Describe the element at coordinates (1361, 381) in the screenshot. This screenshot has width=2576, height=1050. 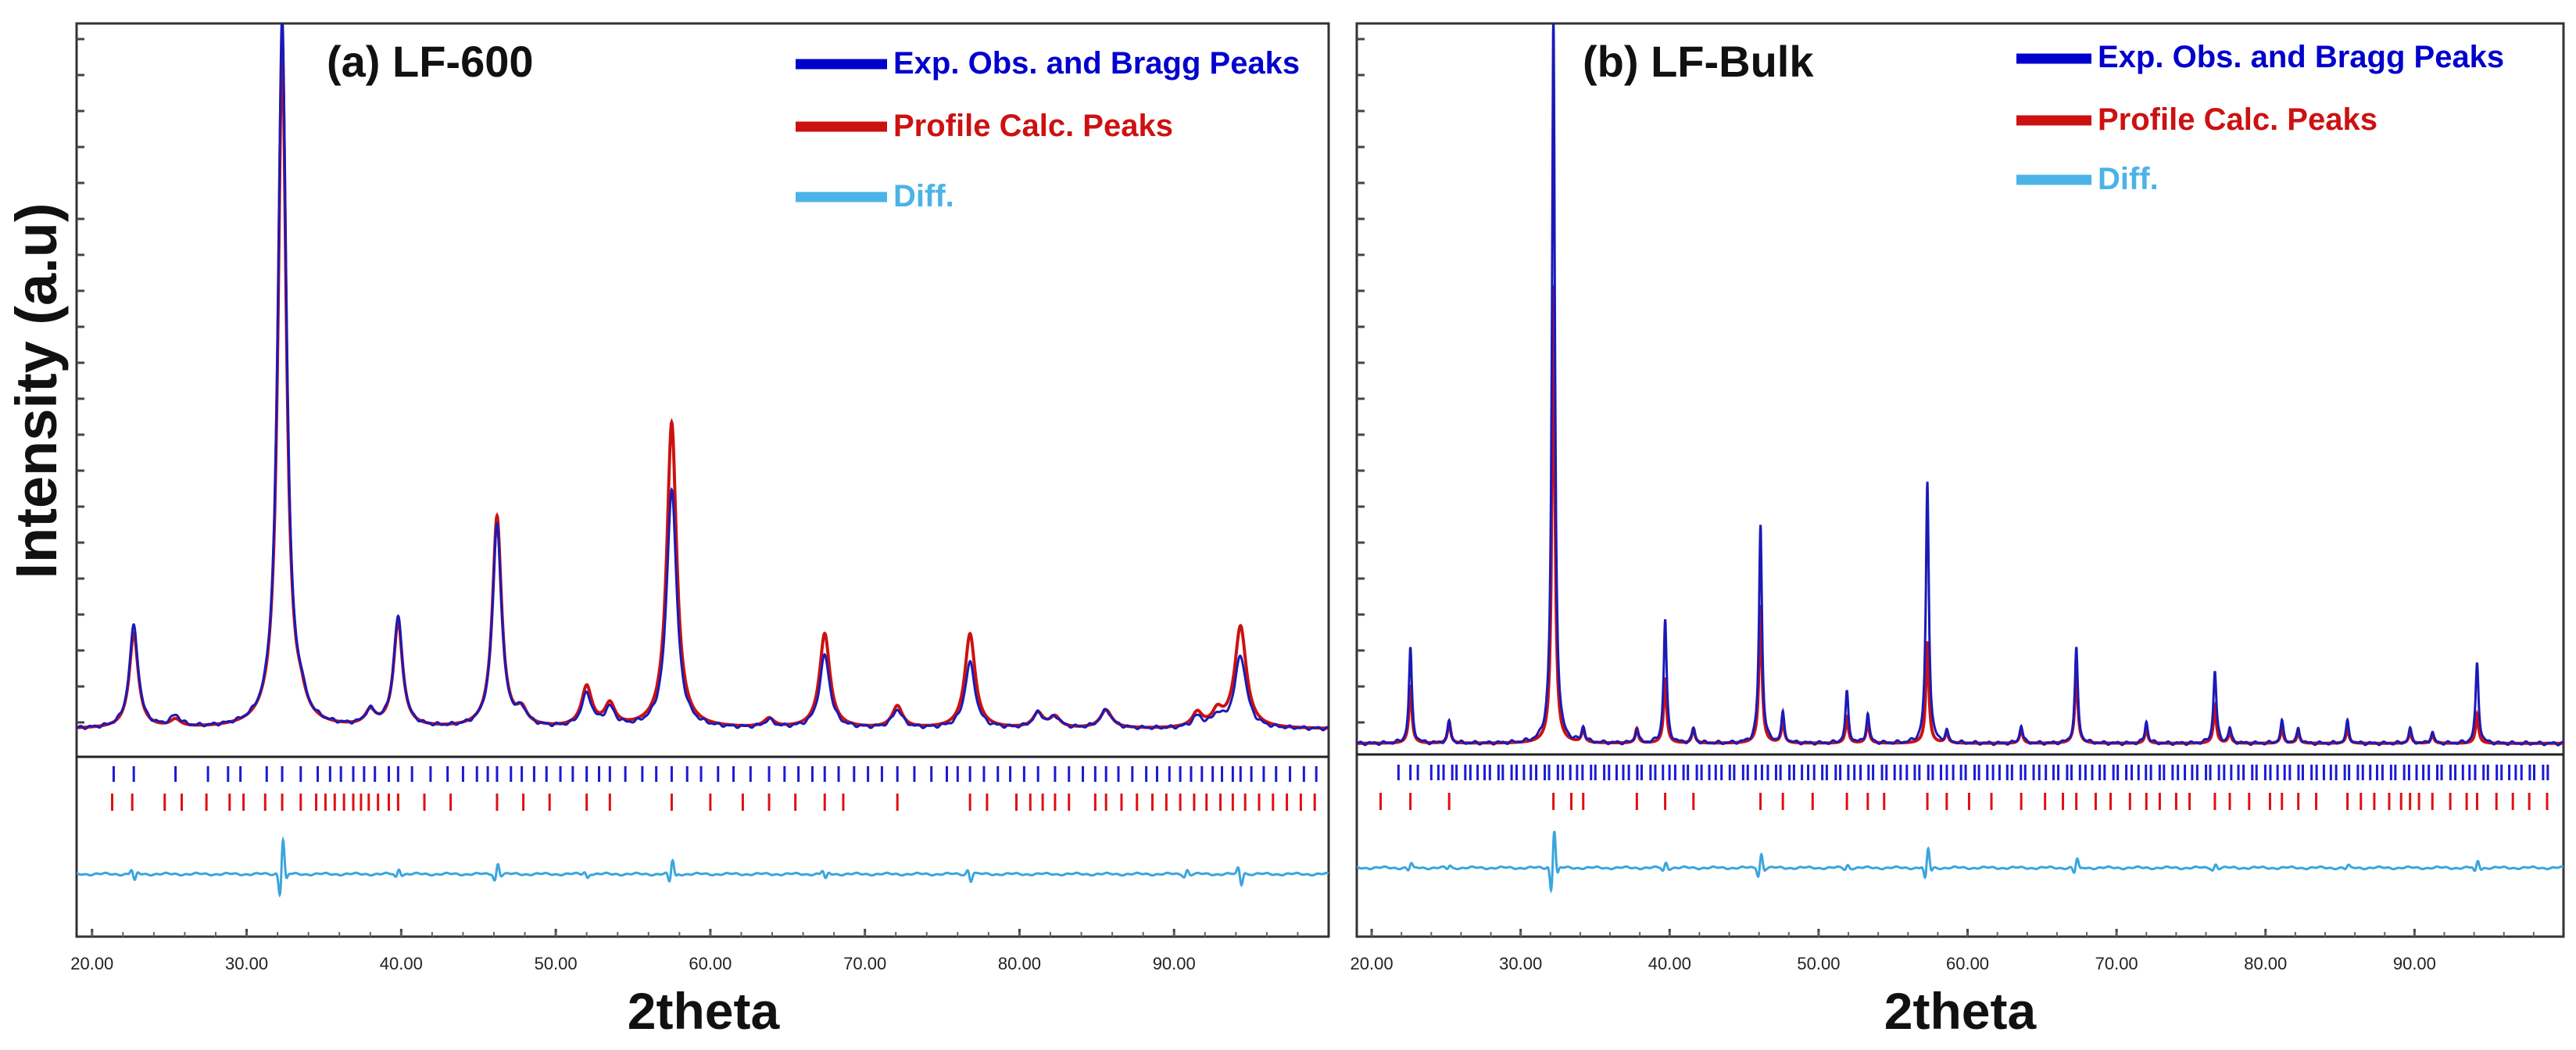
I see `panel-b-y-ticks` at that location.